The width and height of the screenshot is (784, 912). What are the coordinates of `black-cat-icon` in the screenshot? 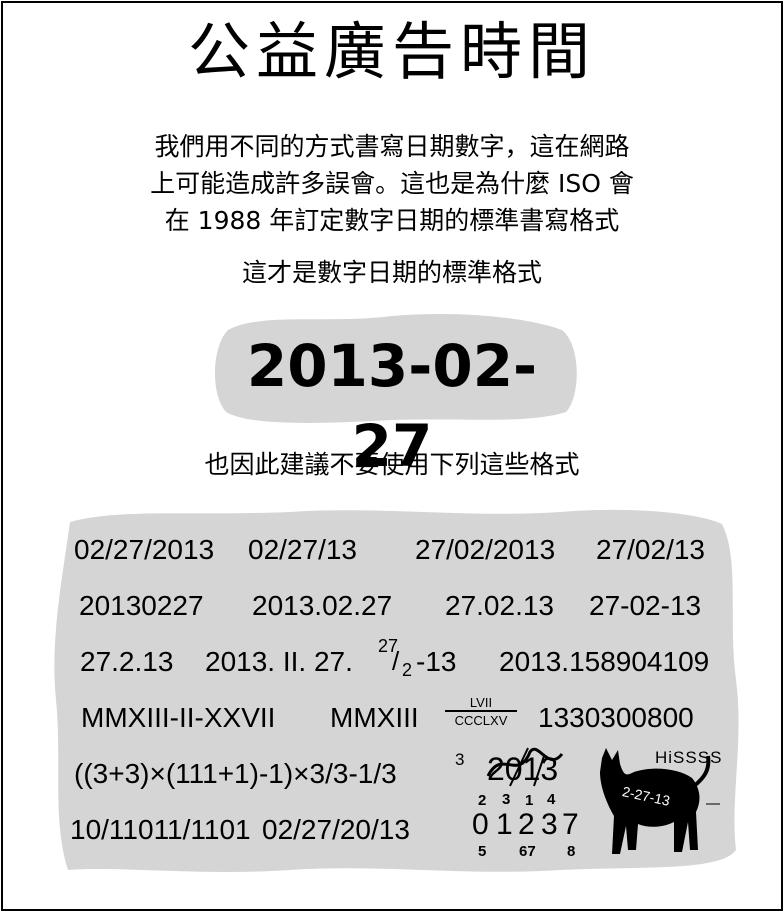 It's located at (660, 801).